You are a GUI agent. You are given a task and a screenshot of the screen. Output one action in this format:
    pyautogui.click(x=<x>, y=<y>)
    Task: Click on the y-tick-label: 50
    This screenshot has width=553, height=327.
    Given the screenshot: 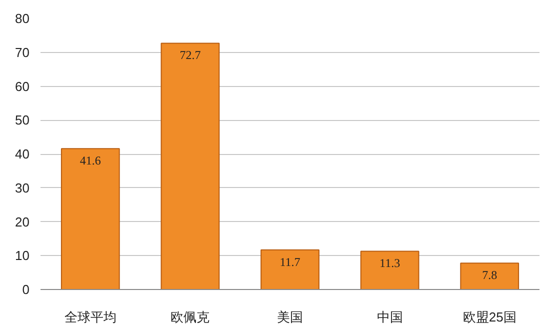 What is the action you would take?
    pyautogui.click(x=22, y=120)
    